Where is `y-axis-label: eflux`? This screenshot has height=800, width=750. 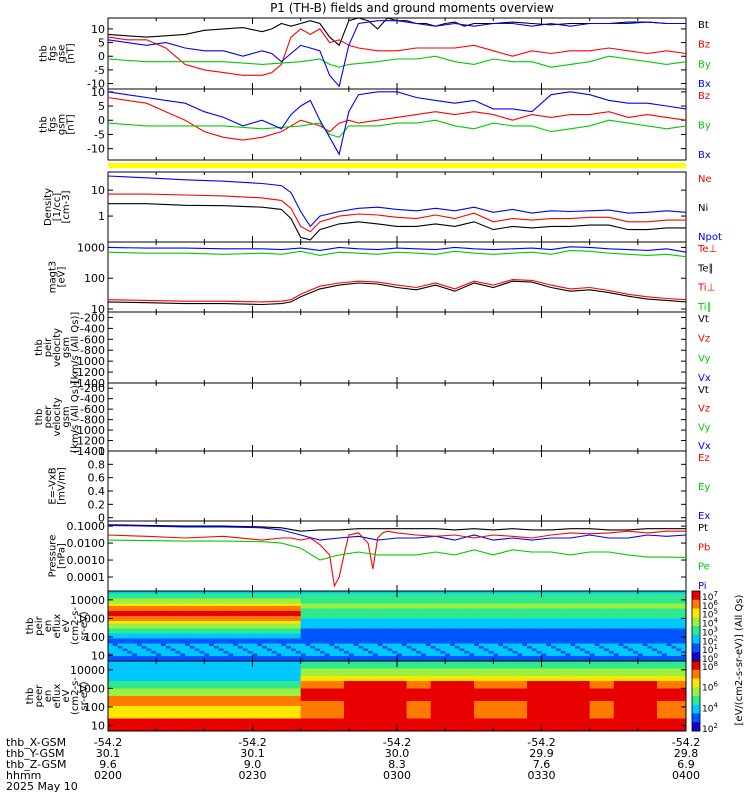 y-axis-label: eflux is located at coordinates (57, 626).